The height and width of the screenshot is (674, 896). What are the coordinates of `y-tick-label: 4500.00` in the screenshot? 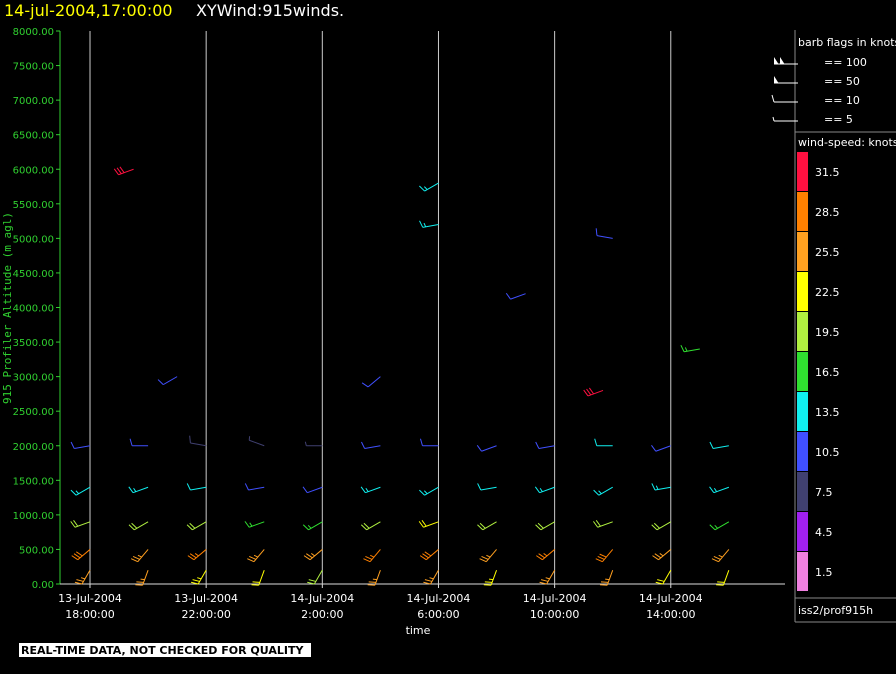 It's located at (33, 274).